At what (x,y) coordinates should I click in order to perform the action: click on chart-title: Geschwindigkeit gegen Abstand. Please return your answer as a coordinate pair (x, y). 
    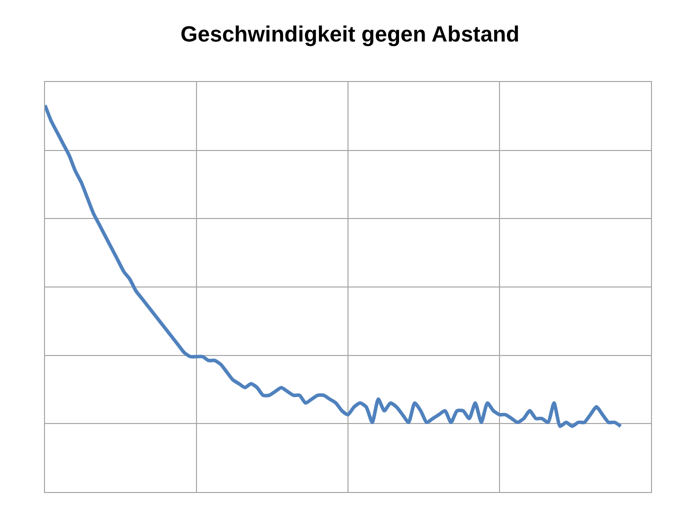
    Looking at the image, I should click on (350, 34).